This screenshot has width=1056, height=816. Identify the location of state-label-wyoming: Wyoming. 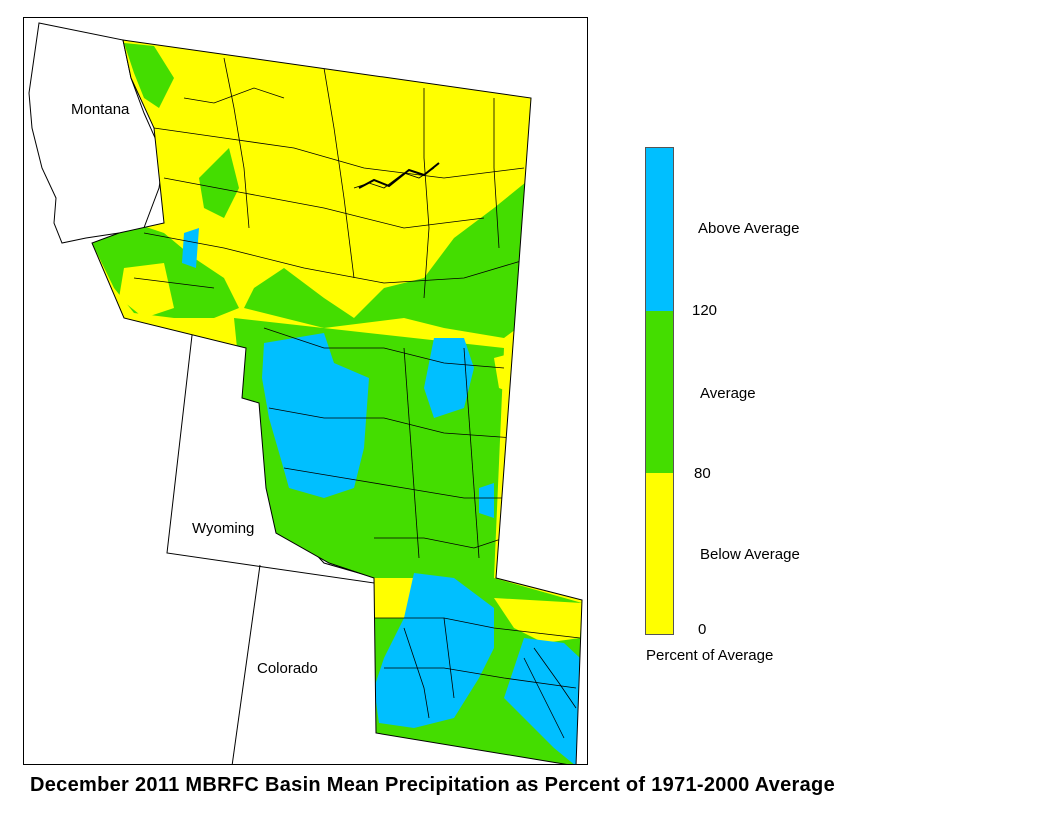
(223, 528).